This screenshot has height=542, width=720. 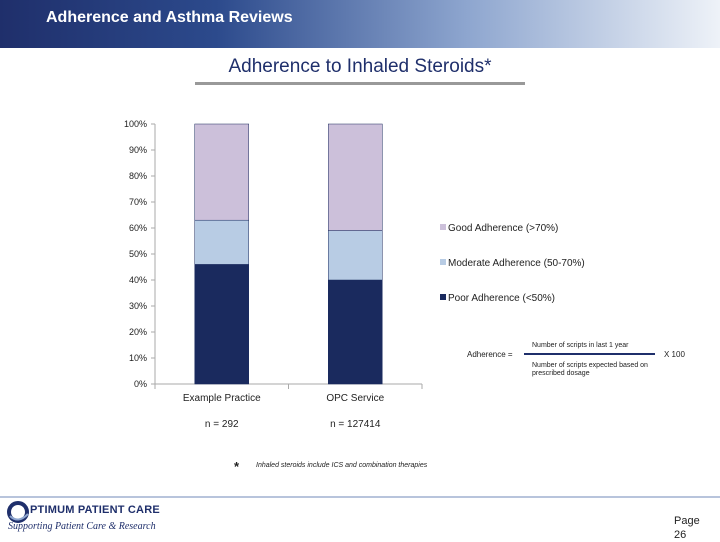 What do you see at coordinates (138, 306) in the screenshot?
I see `y-tick-label: 30%` at bounding box center [138, 306].